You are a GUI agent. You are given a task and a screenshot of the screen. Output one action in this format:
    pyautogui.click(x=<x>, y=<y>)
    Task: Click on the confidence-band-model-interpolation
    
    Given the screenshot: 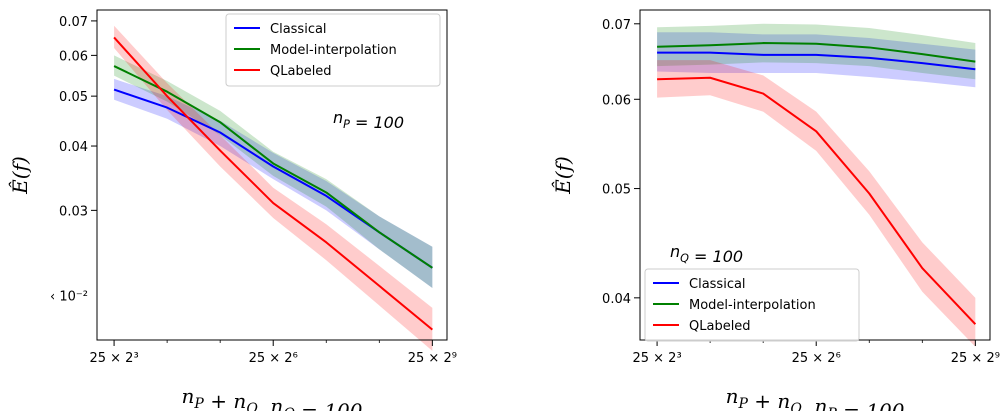 What is the action you would take?
    pyautogui.click(x=816, y=51)
    